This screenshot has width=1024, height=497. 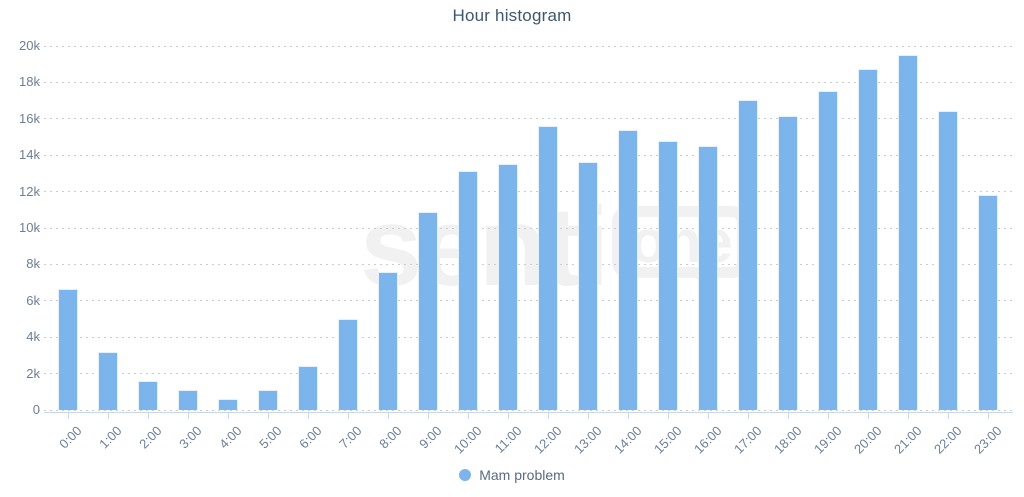 I want to click on y-axis-label: 4k, so click(x=33, y=337).